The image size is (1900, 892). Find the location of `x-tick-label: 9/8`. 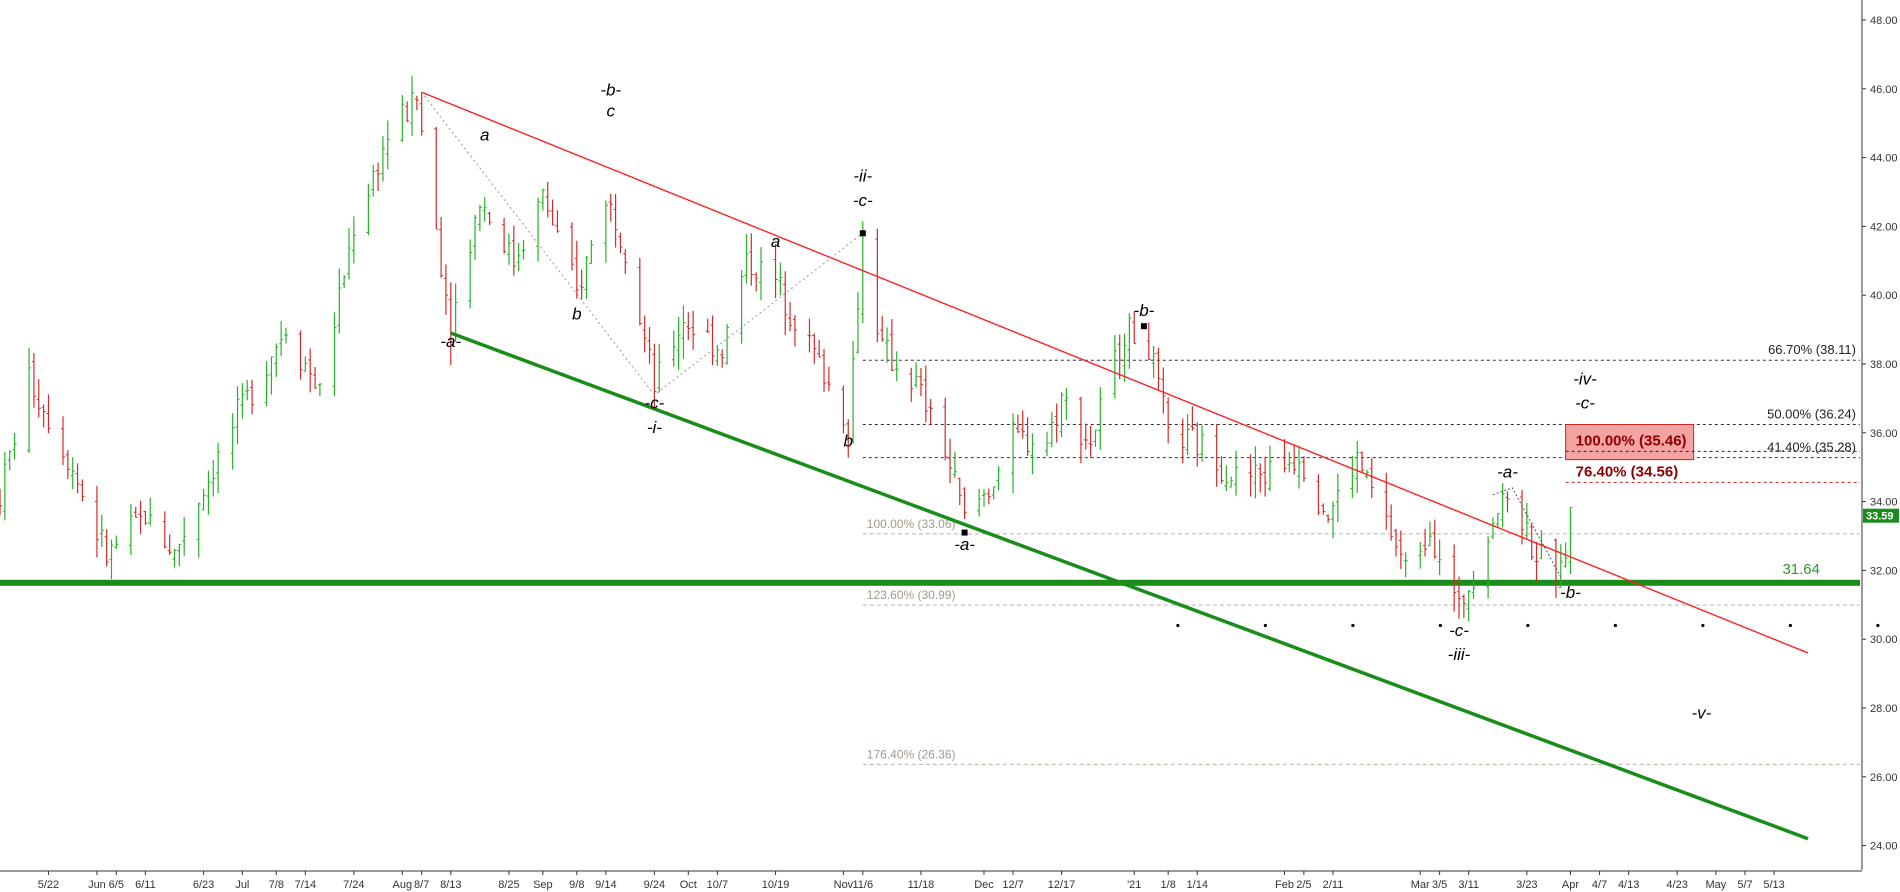

x-tick-label: 9/8 is located at coordinates (576, 885).